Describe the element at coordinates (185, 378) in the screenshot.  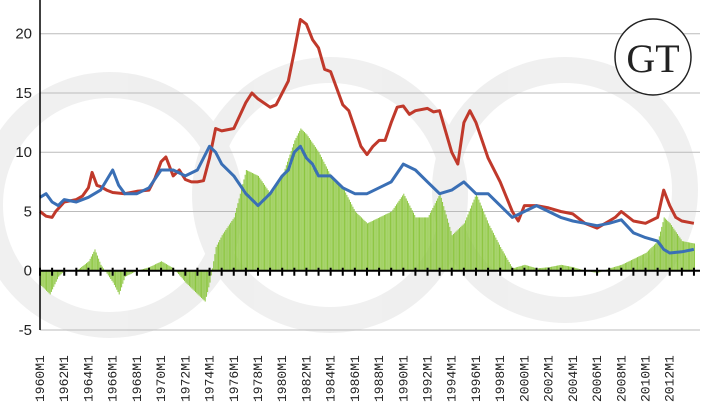
I see `x-tick-label: 1972M1` at that location.